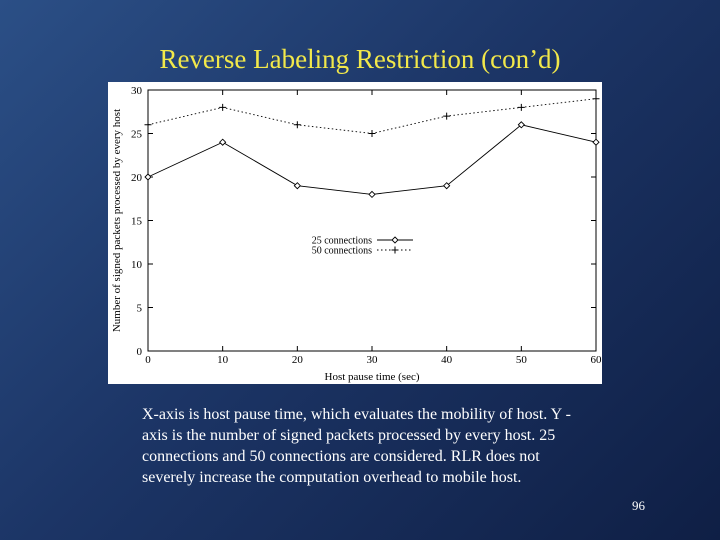  I want to click on y-tick-label: 15, so click(137, 222).